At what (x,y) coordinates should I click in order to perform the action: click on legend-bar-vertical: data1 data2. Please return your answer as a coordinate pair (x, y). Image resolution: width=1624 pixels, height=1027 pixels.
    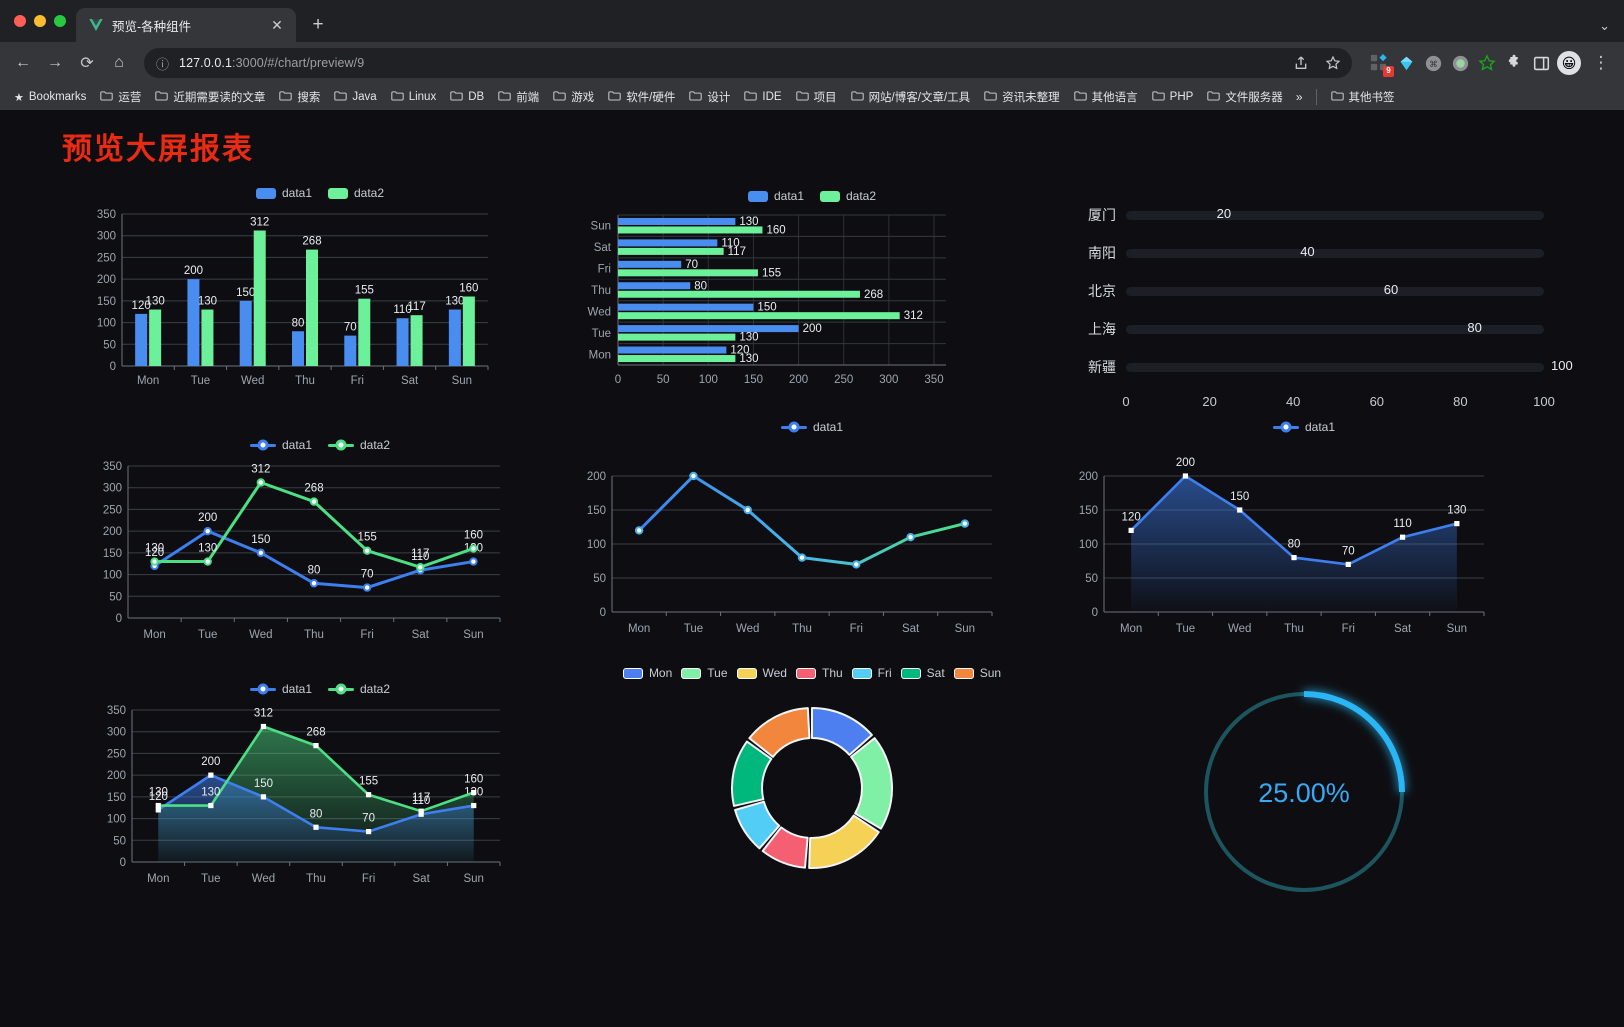
    Looking at the image, I should click on (320, 193).